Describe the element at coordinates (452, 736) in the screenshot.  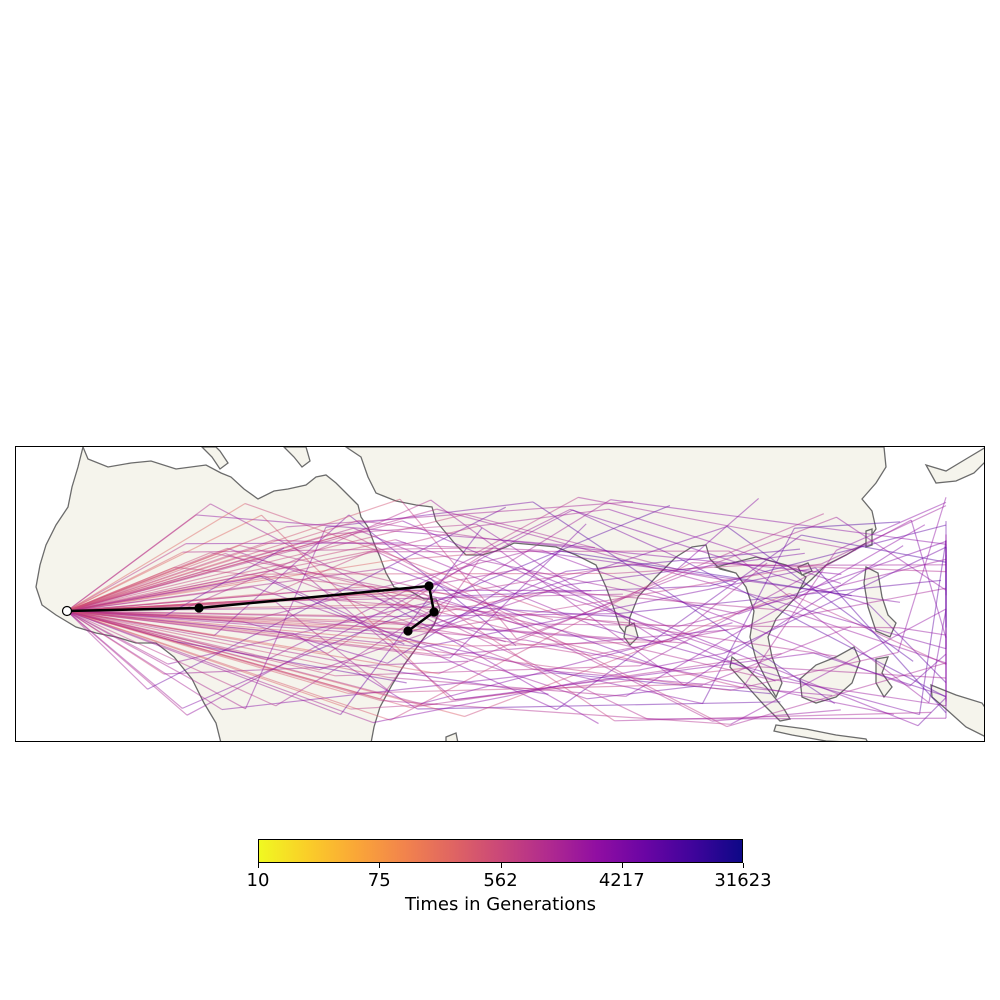
I see `landmass-madagascar-tip` at that location.